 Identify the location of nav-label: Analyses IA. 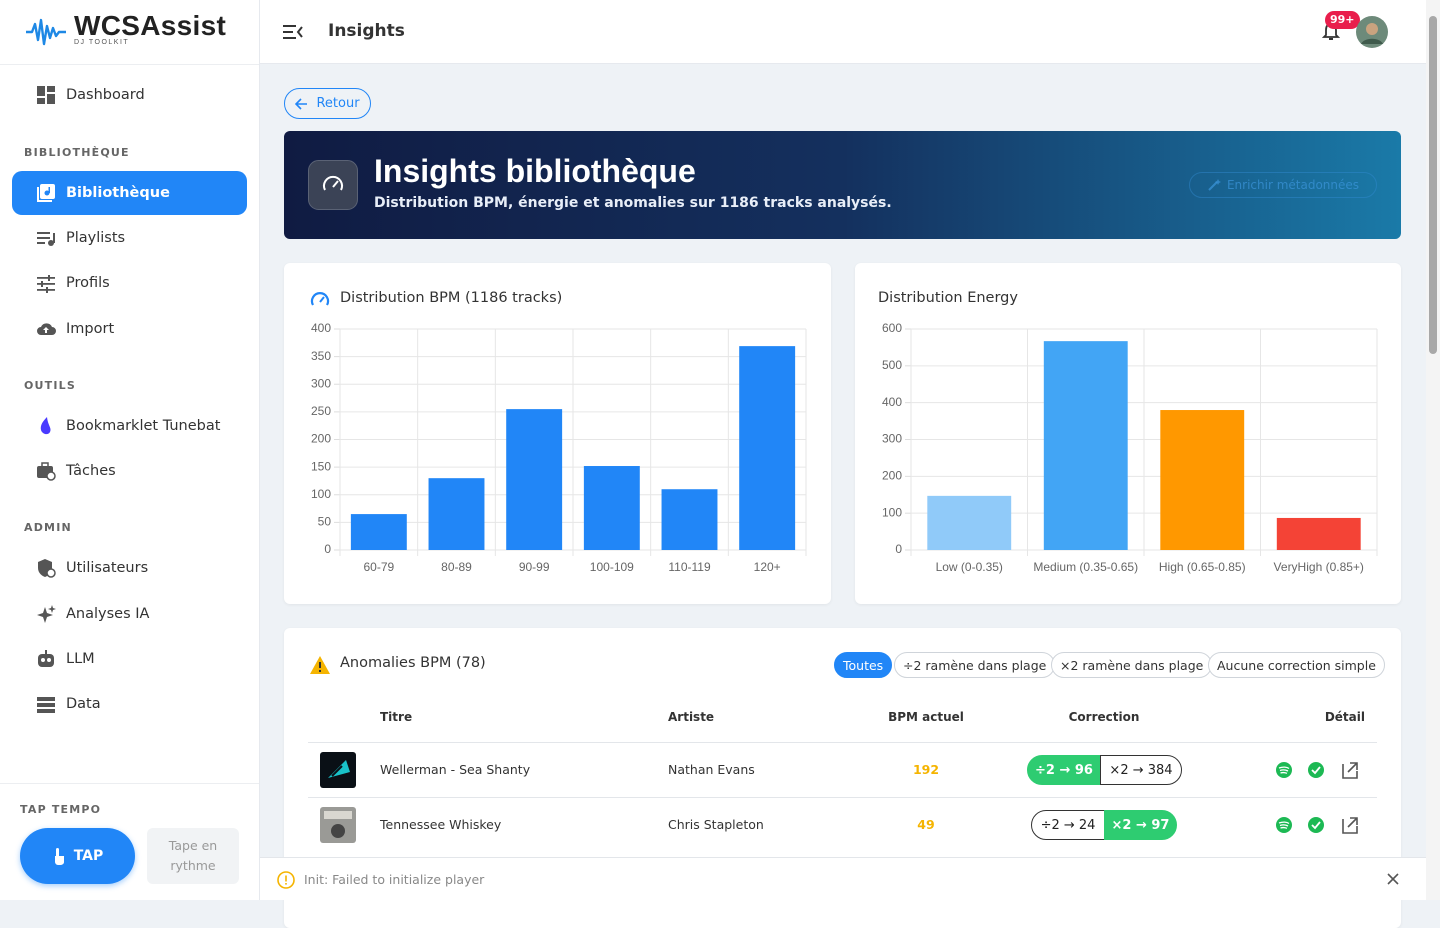
(108, 614).